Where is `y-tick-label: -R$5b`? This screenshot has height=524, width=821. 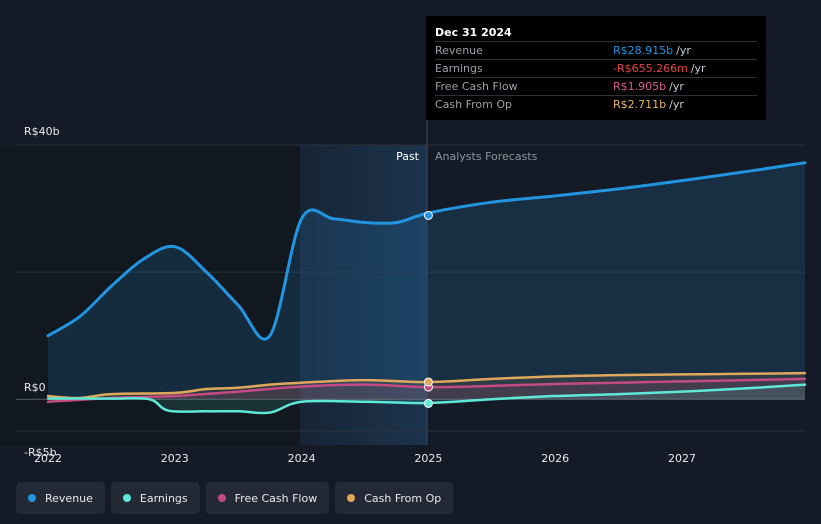
y-tick-label: -R$5b is located at coordinates (40, 452).